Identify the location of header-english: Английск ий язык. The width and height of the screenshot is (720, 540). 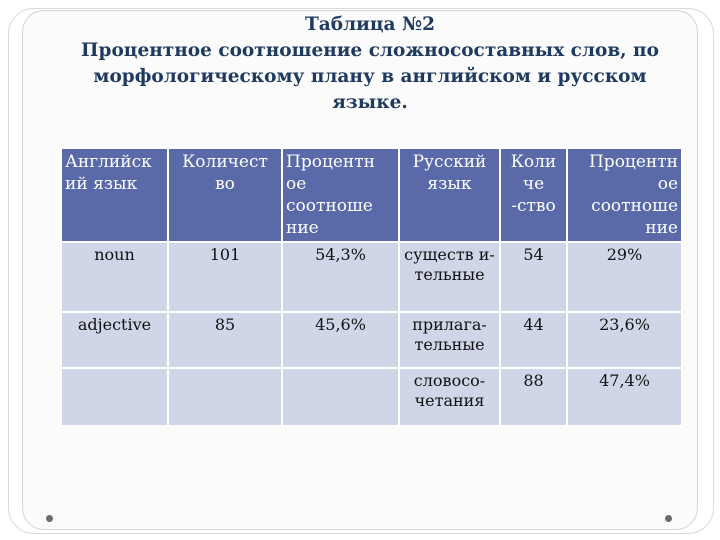
(114, 195).